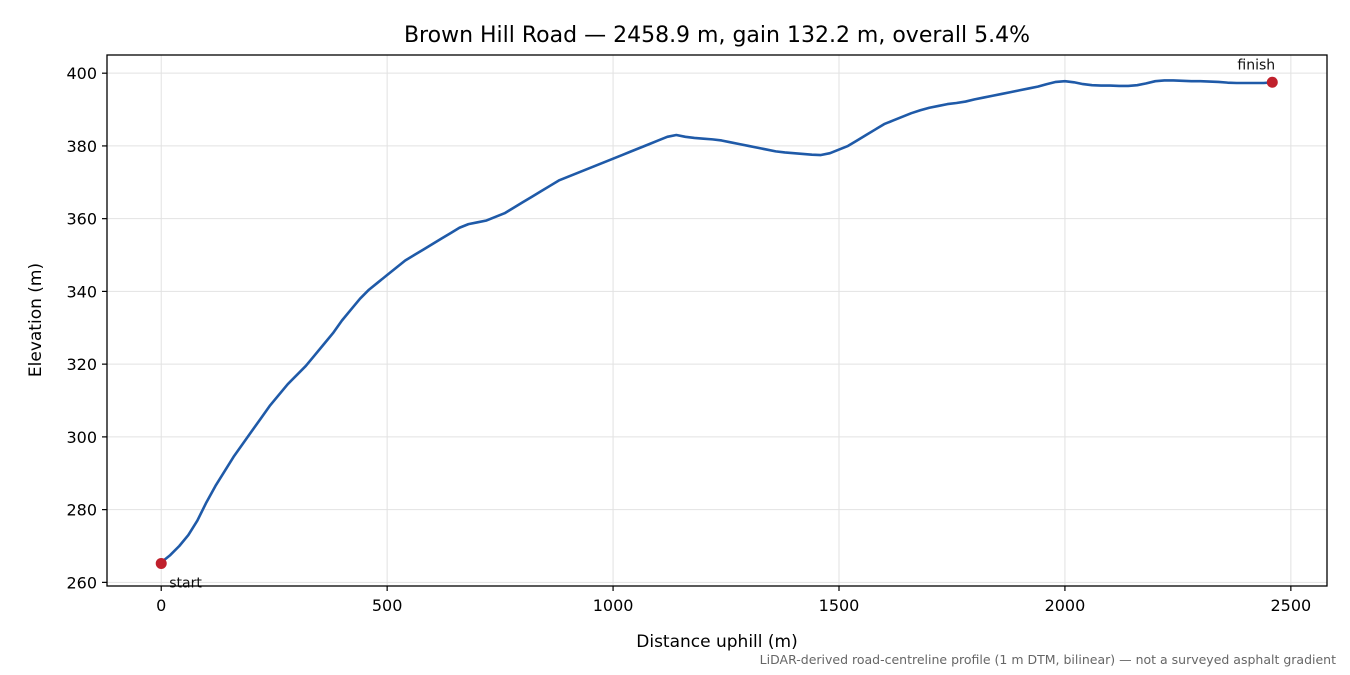  Describe the element at coordinates (839, 605) in the screenshot. I see `x-tick-label: 1500` at that location.